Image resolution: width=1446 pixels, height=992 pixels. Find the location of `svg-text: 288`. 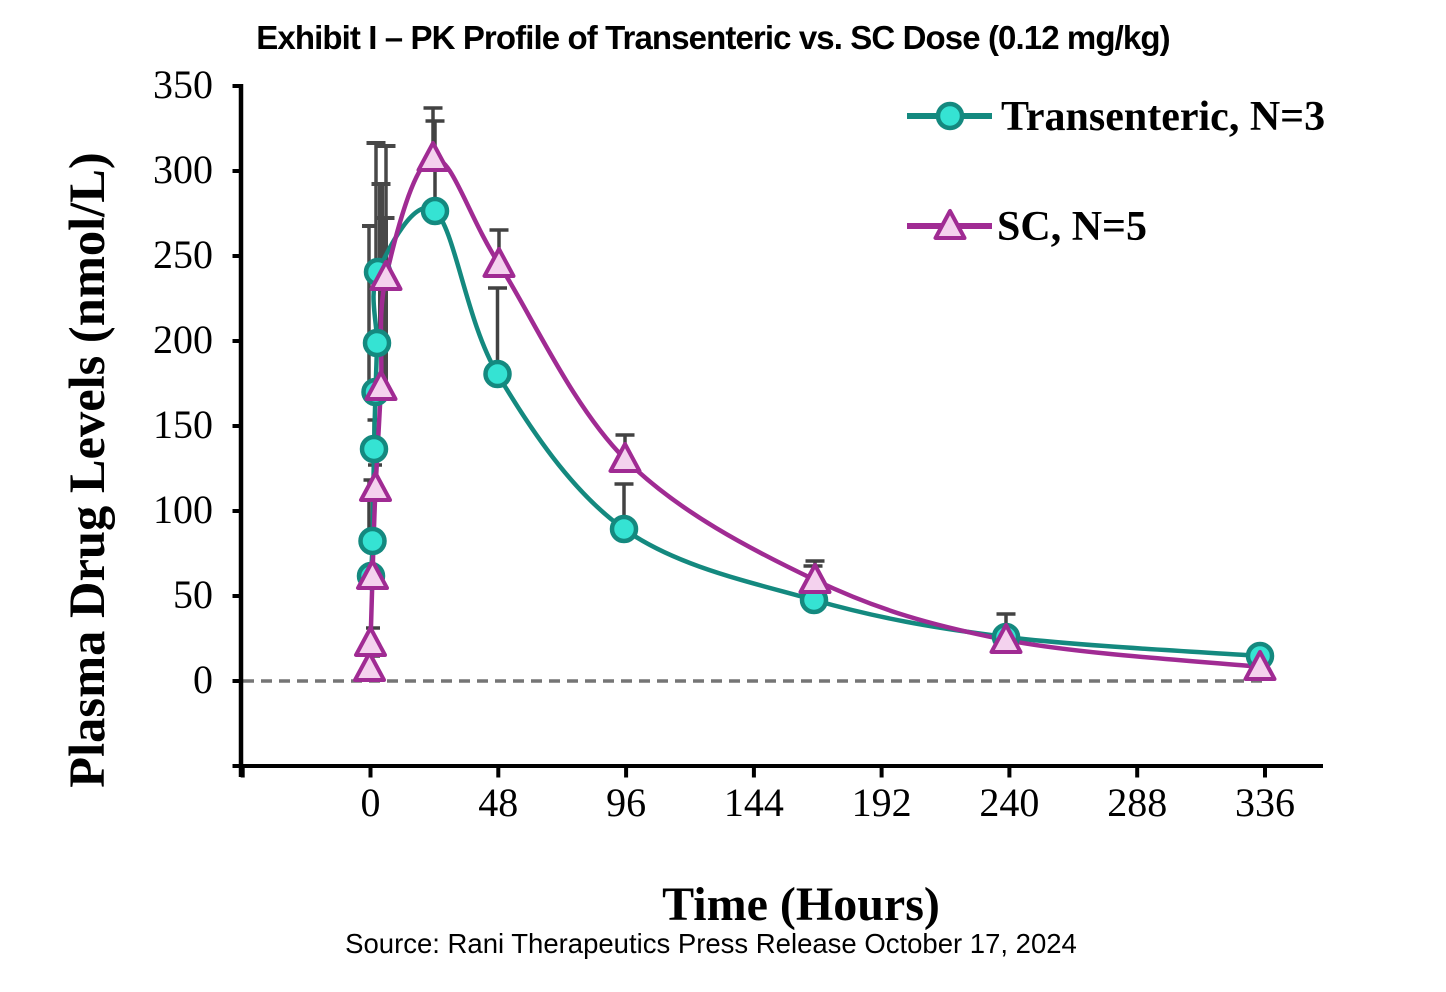

svg-text: 288 is located at coordinates (1137, 802).